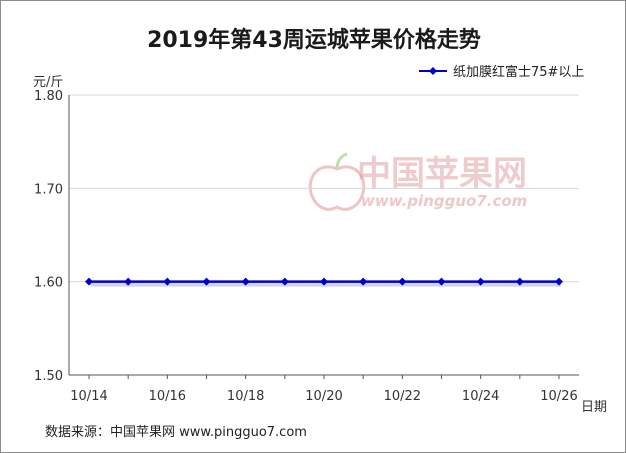  I want to click on legend: 纸加膜红富士75#以上, so click(501, 72).